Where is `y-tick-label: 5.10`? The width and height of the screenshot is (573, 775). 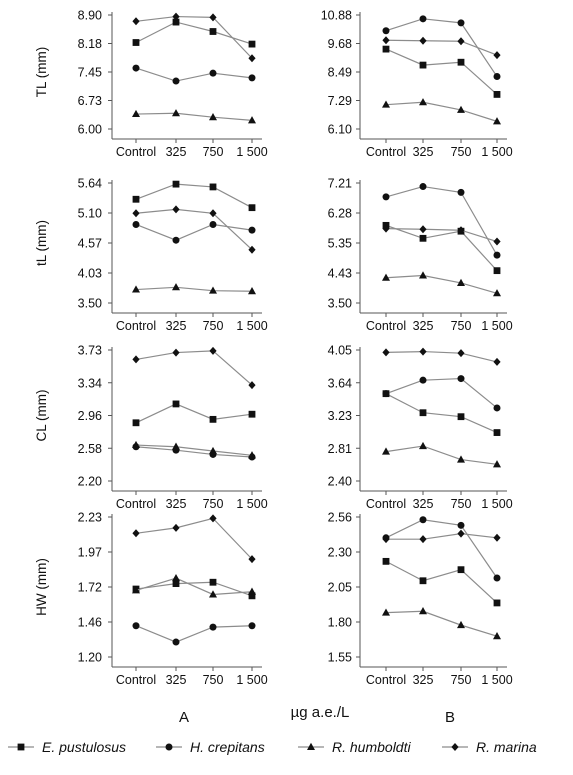
y-tick-label: 5.10 is located at coordinates (90, 214).